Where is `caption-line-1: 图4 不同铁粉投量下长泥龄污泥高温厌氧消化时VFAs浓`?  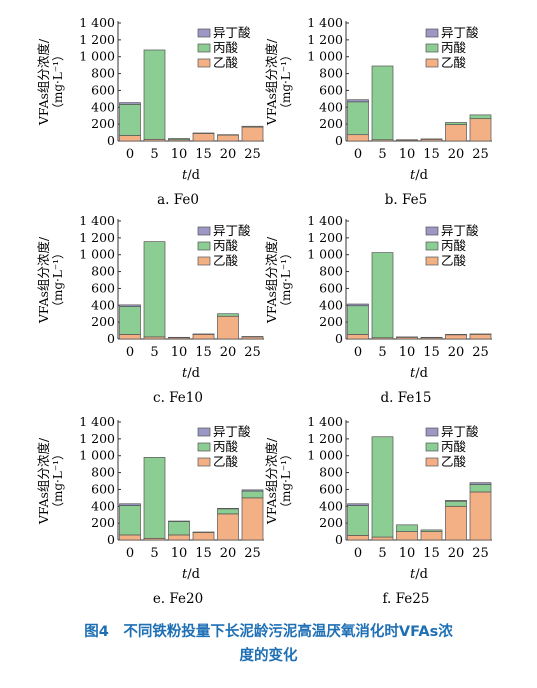 caption-line-1: 图4 不同铁粉投量下长泥龄污泥高温厌氧消化时VFAs浓 is located at coordinates (268, 632).